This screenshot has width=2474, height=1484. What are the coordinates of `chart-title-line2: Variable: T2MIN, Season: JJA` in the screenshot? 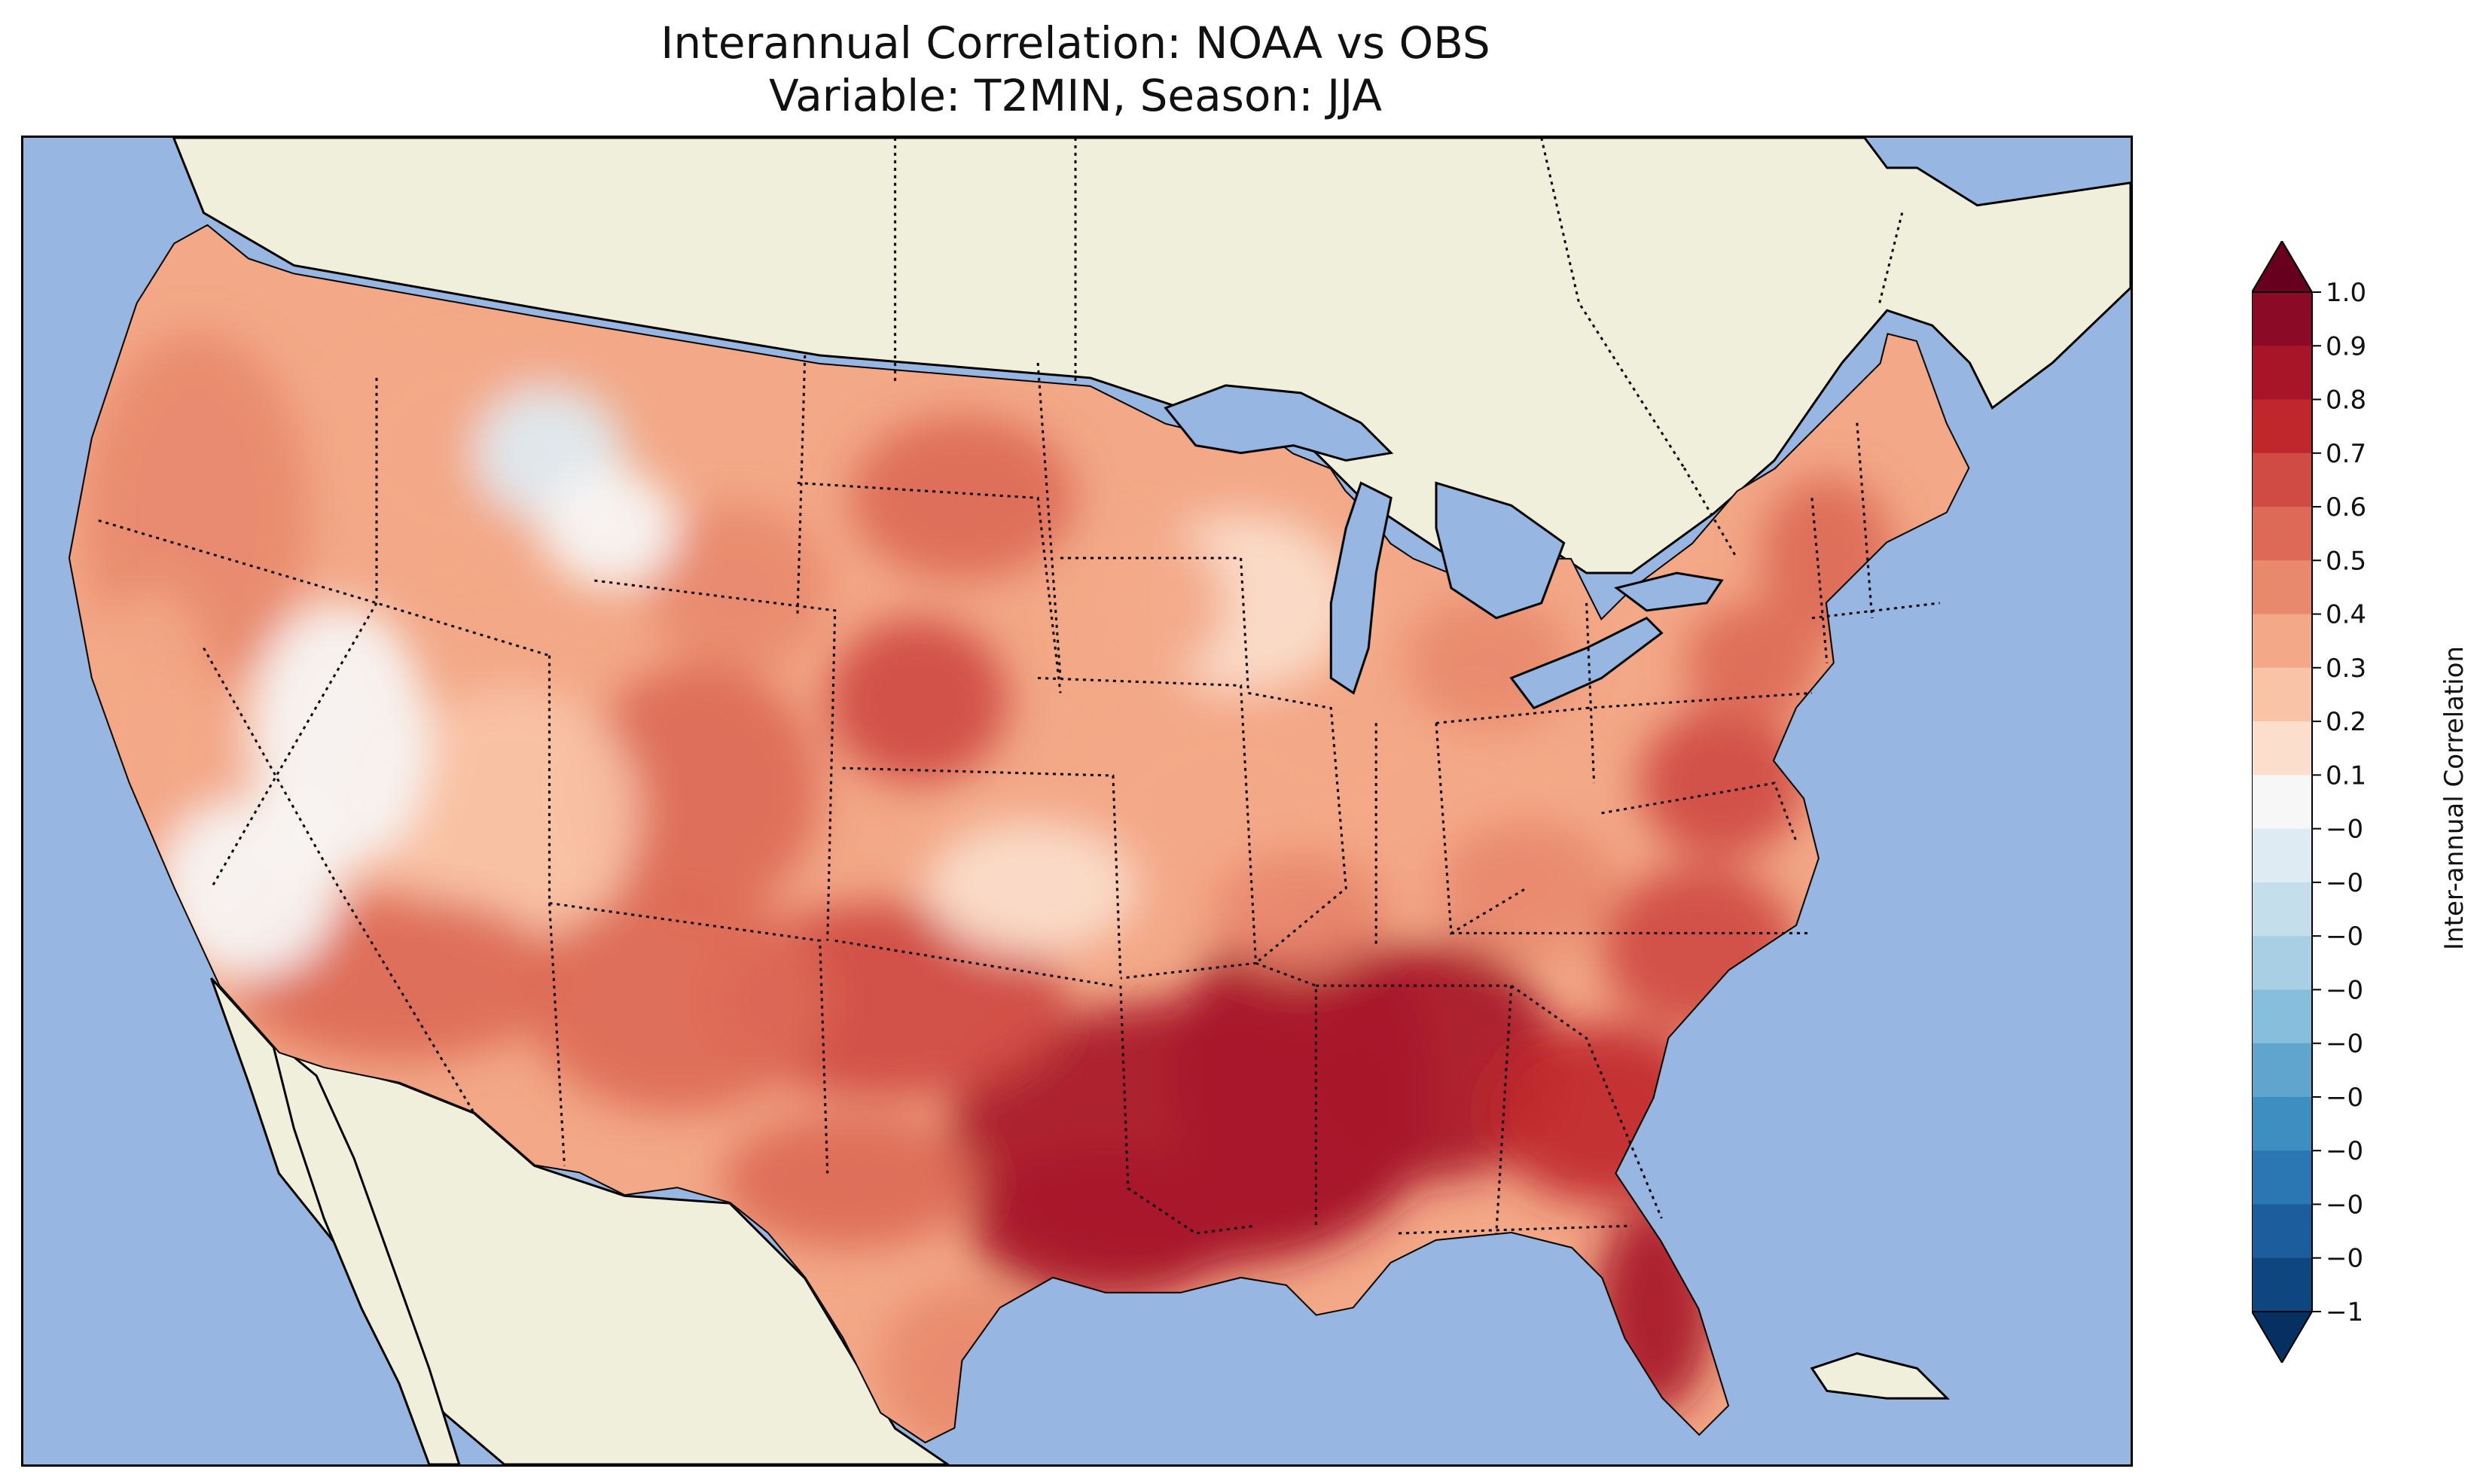 It's located at (1075, 95).